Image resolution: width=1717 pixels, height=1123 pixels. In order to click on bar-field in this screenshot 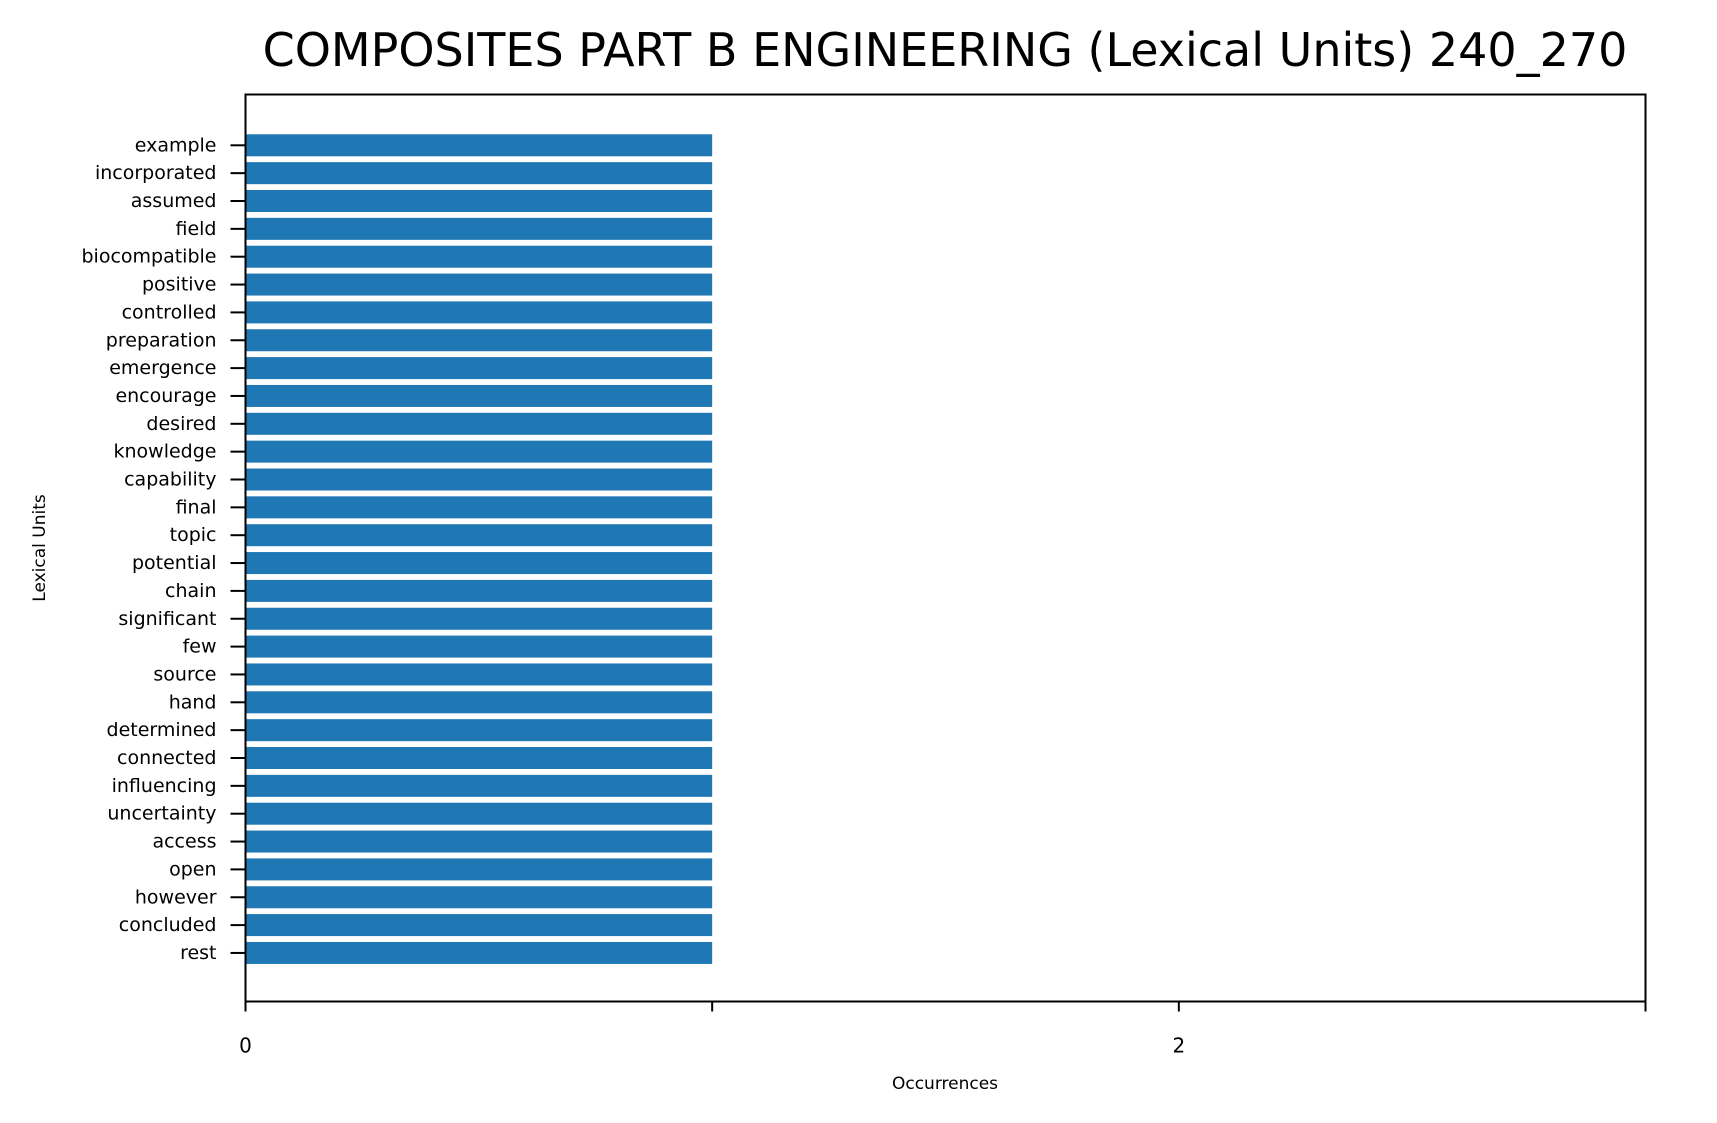, I will do `click(479, 228)`.